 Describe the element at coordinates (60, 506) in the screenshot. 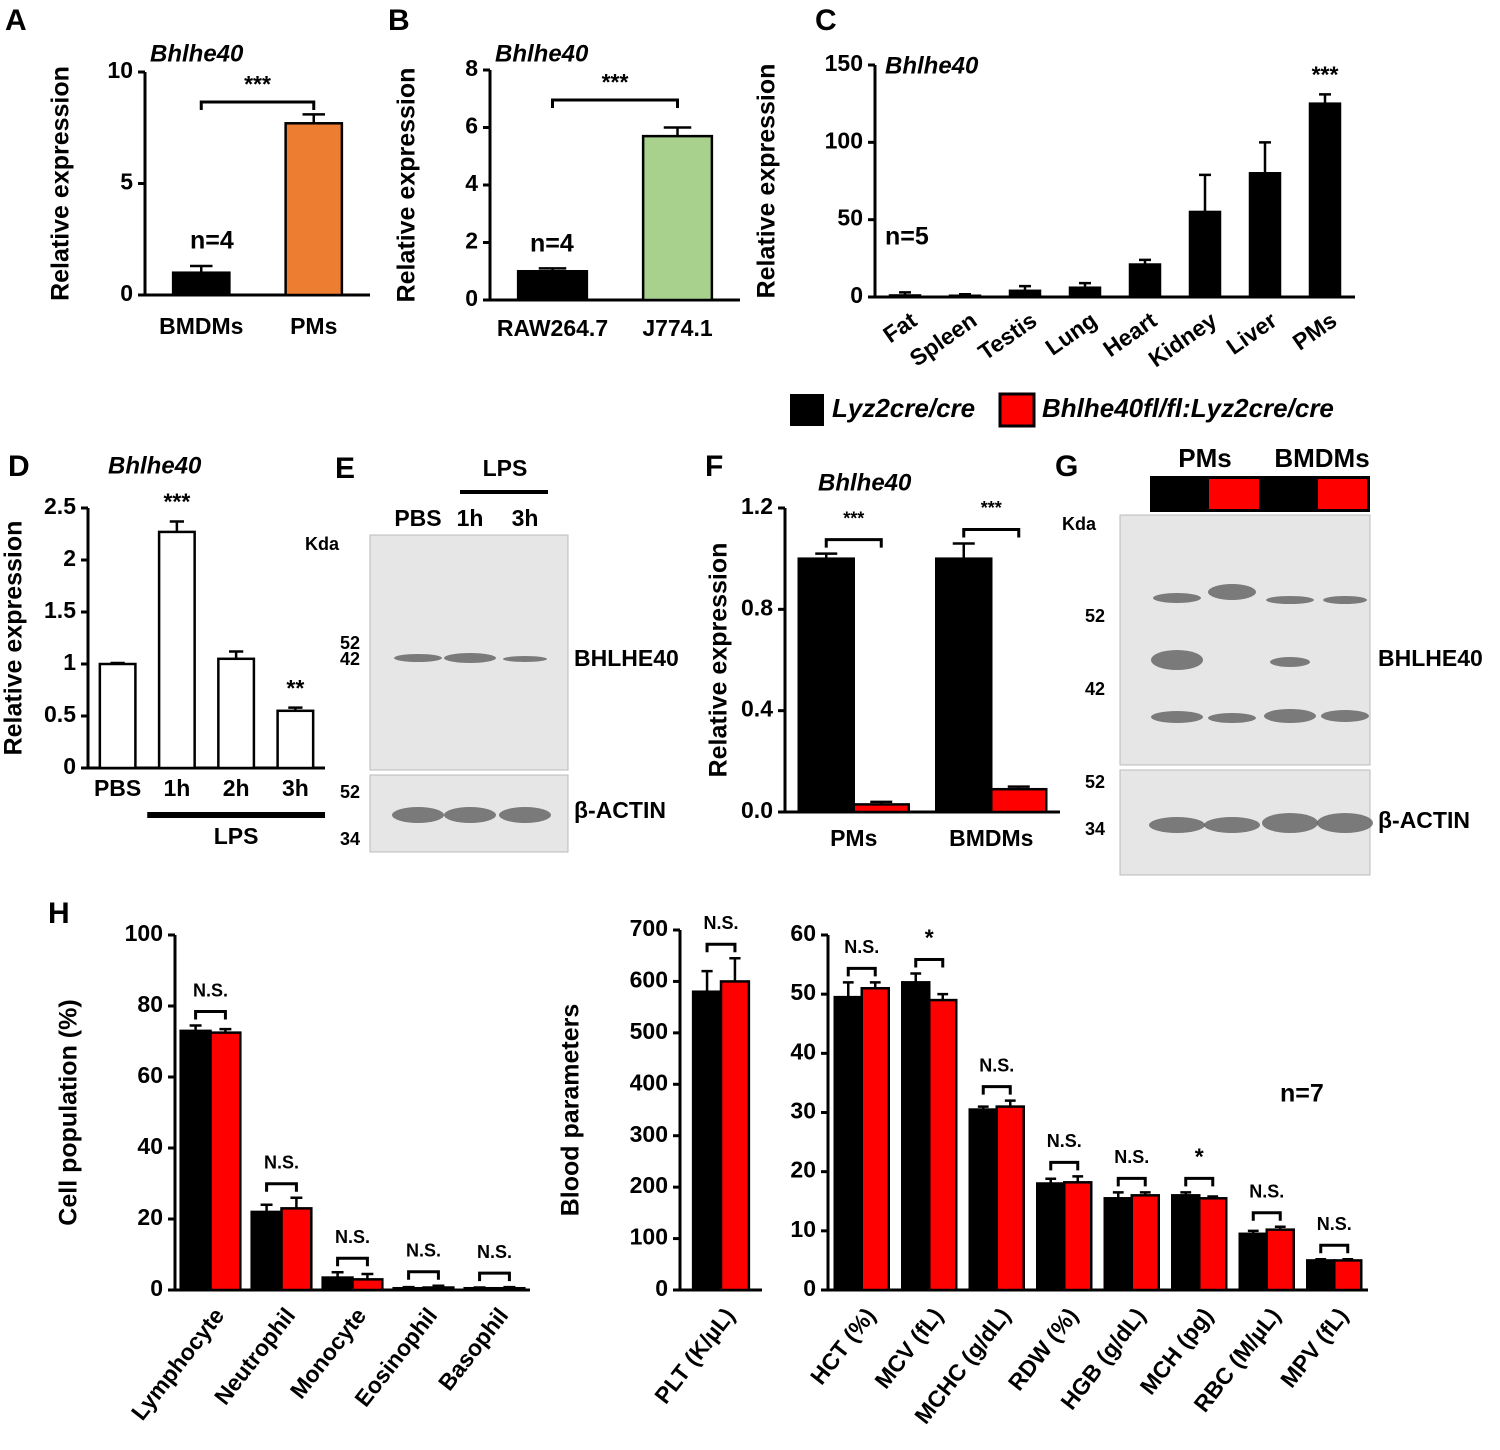

I see `y-tick-label: 2.5` at that location.